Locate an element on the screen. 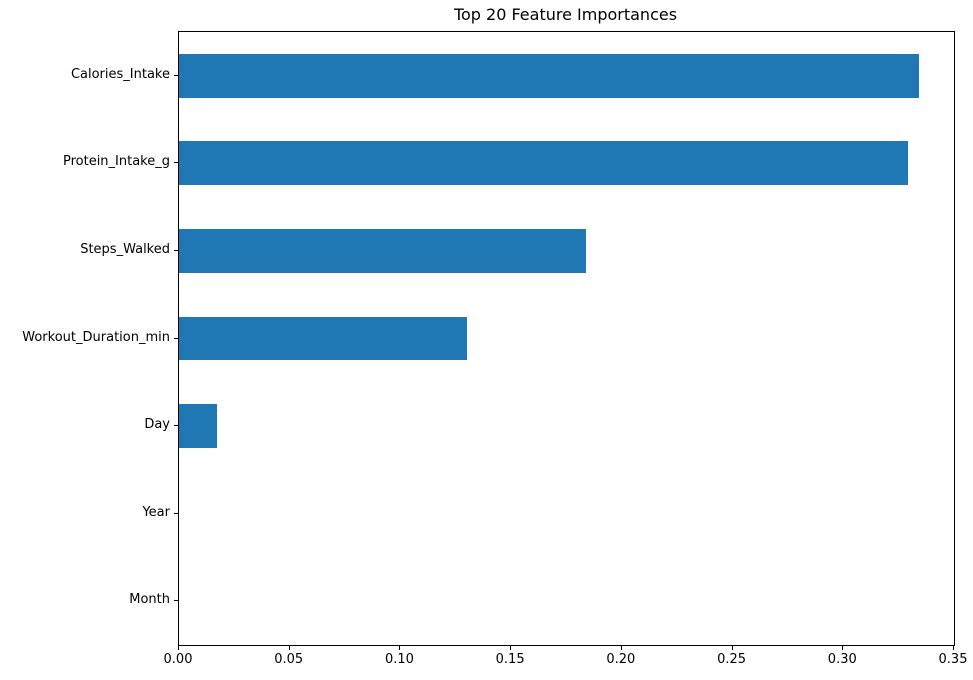 This screenshot has height=680, width=973. x-tick-label-0.00: 0.00 is located at coordinates (178, 659).